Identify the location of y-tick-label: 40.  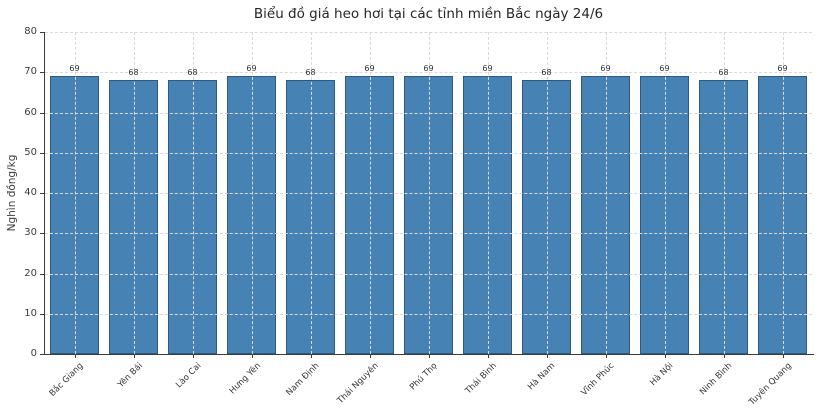
(30, 192).